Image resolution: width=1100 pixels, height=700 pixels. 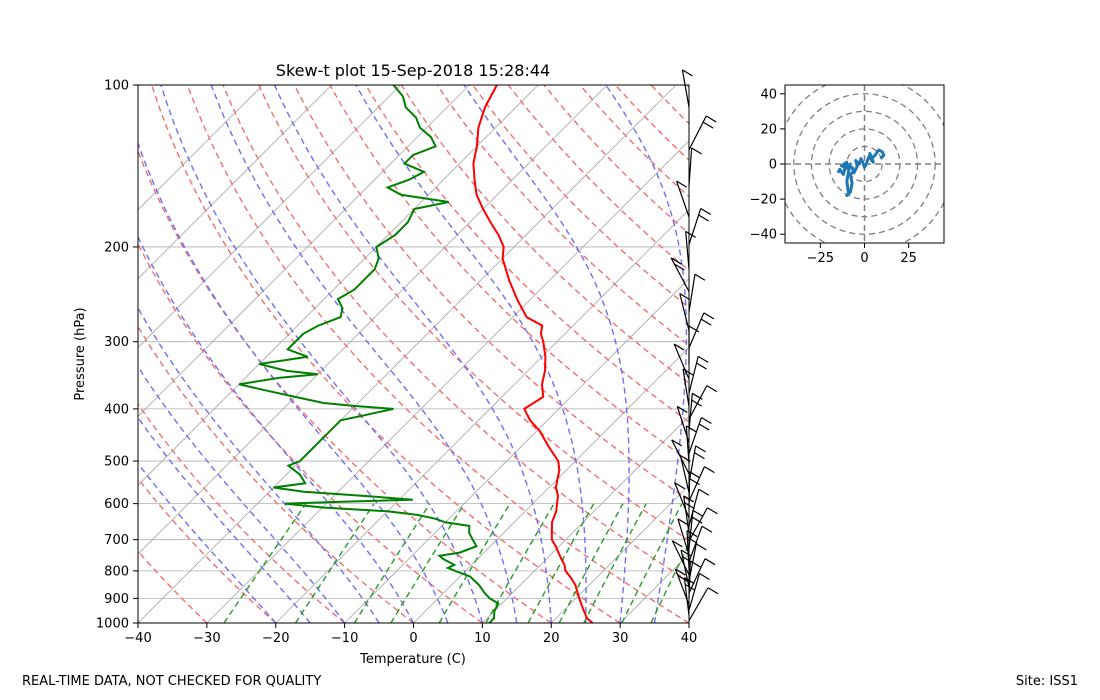 I want to click on hodograph-panel: −25 0 25 −40 −20 0 20 40, so click(x=847, y=175).